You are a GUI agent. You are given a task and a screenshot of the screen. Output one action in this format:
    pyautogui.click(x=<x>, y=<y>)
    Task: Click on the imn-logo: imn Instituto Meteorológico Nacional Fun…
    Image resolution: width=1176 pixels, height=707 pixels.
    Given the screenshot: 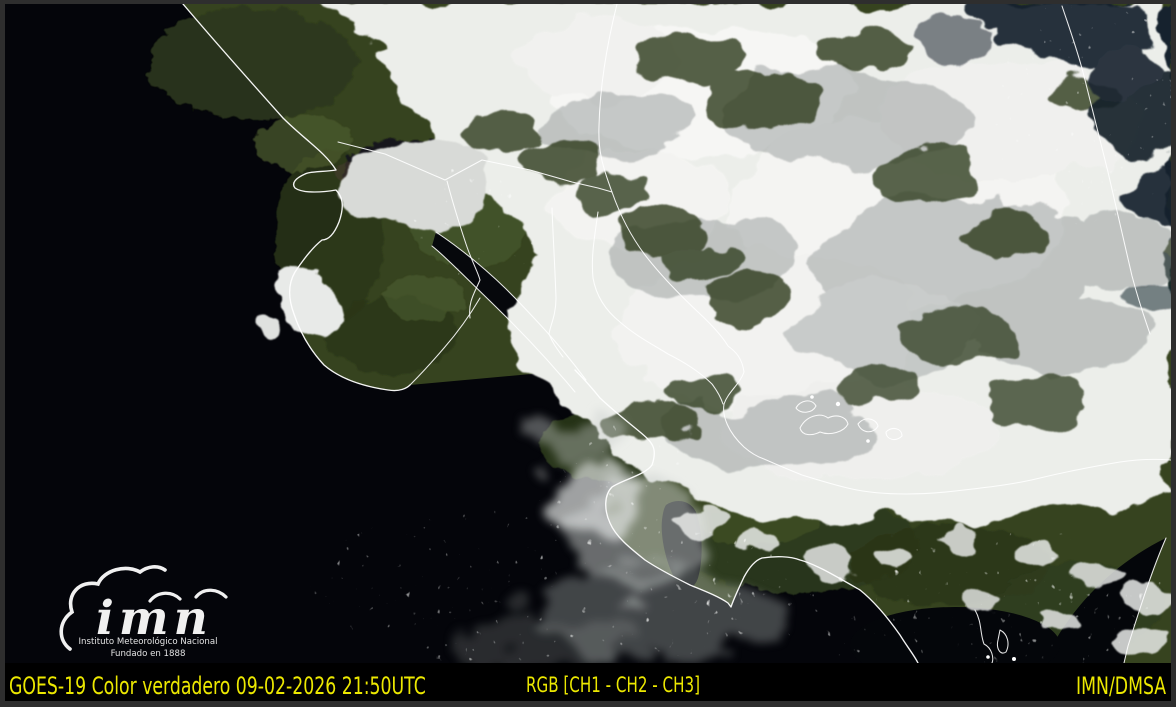 What is the action you would take?
    pyautogui.click(x=143, y=612)
    